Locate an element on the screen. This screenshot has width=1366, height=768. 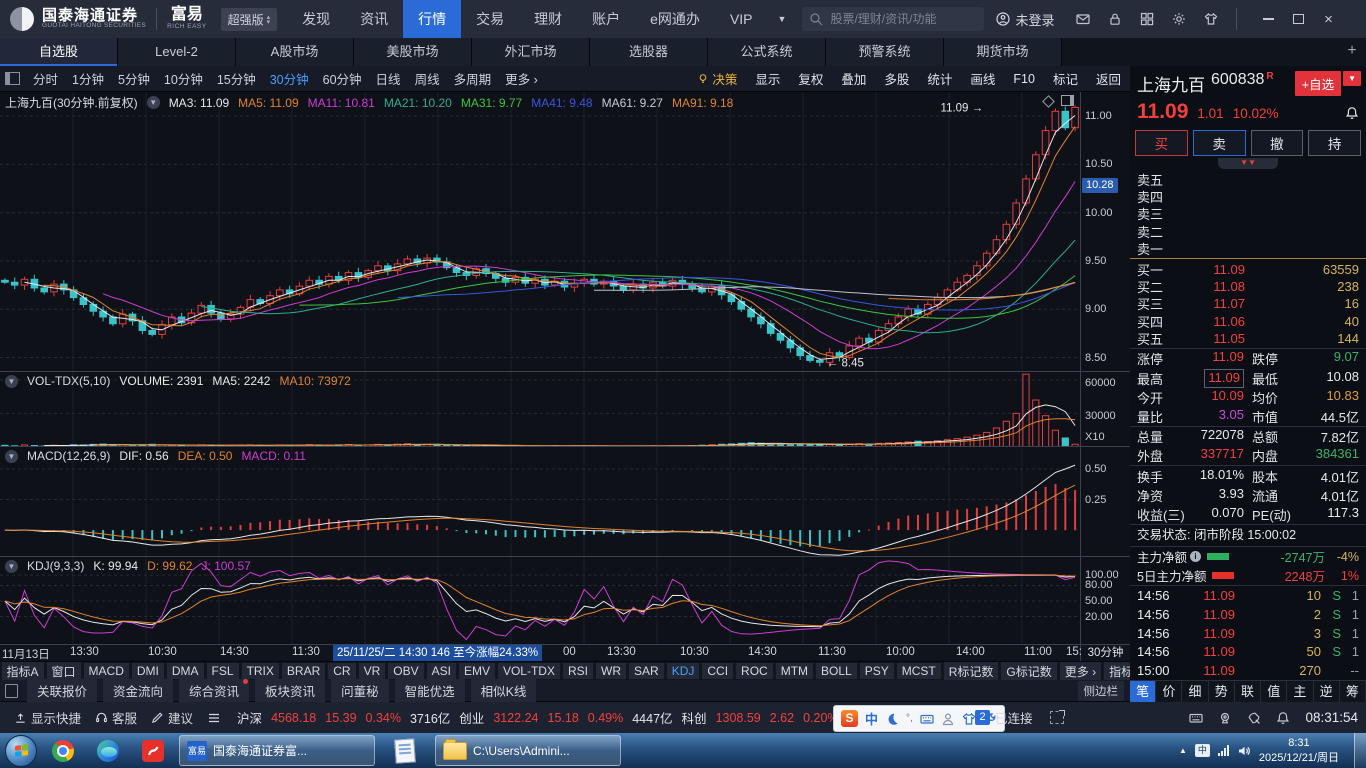
indicator-right-tab: 指标B is located at coordinates (1117, 671).